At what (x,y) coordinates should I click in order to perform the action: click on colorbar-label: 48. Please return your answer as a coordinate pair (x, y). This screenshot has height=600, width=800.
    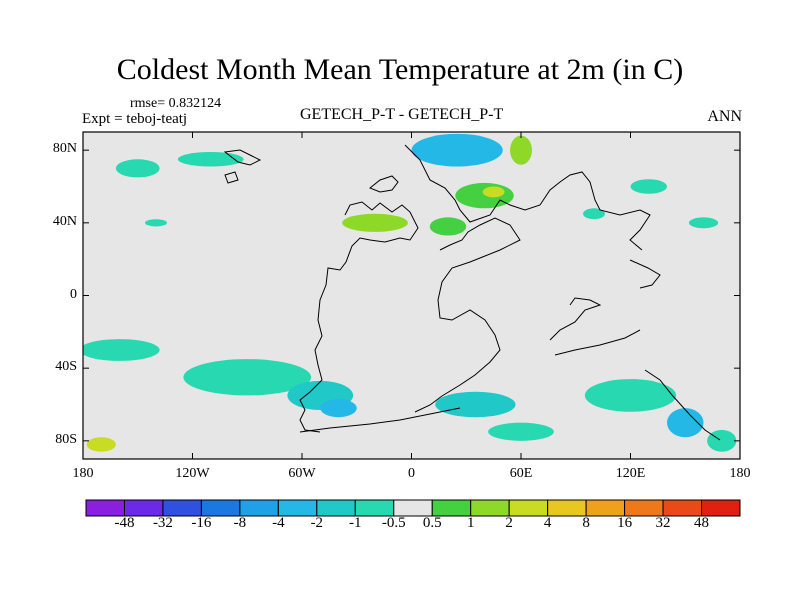
    Looking at the image, I should click on (702, 523).